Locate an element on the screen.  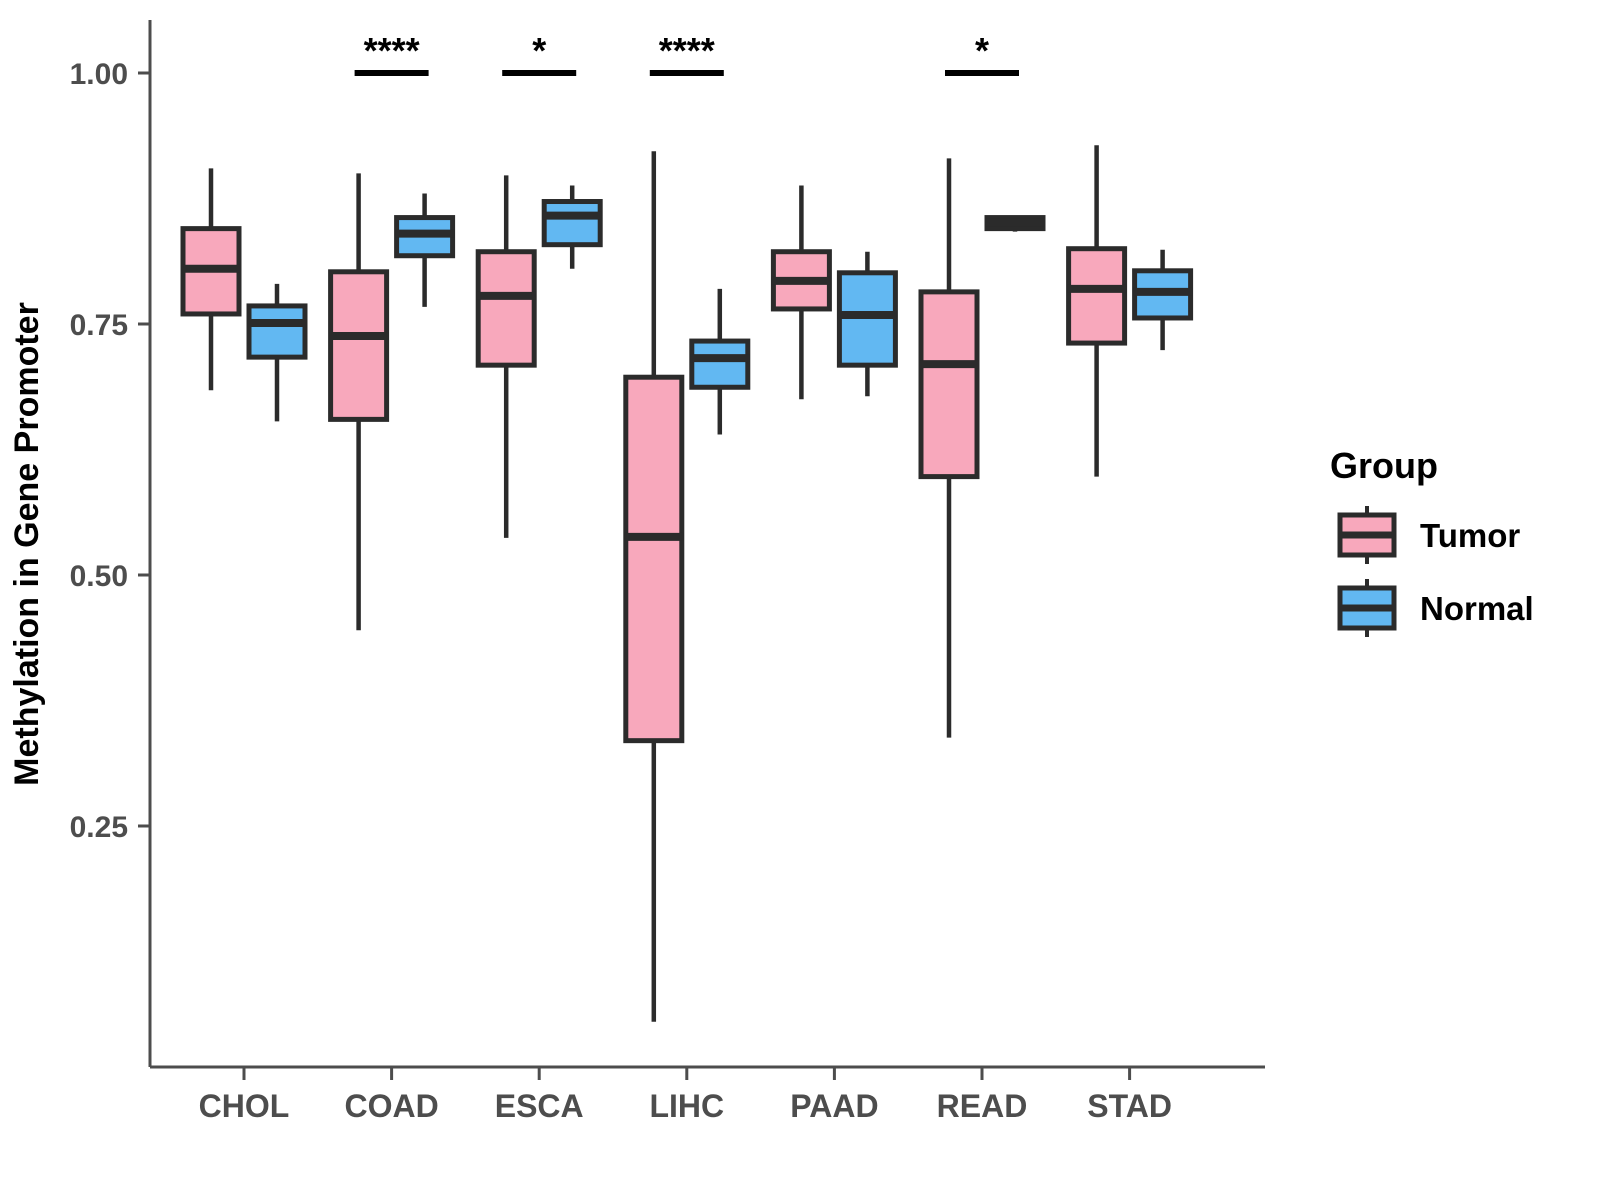
box-coad-tumor is located at coordinates (359, 402).